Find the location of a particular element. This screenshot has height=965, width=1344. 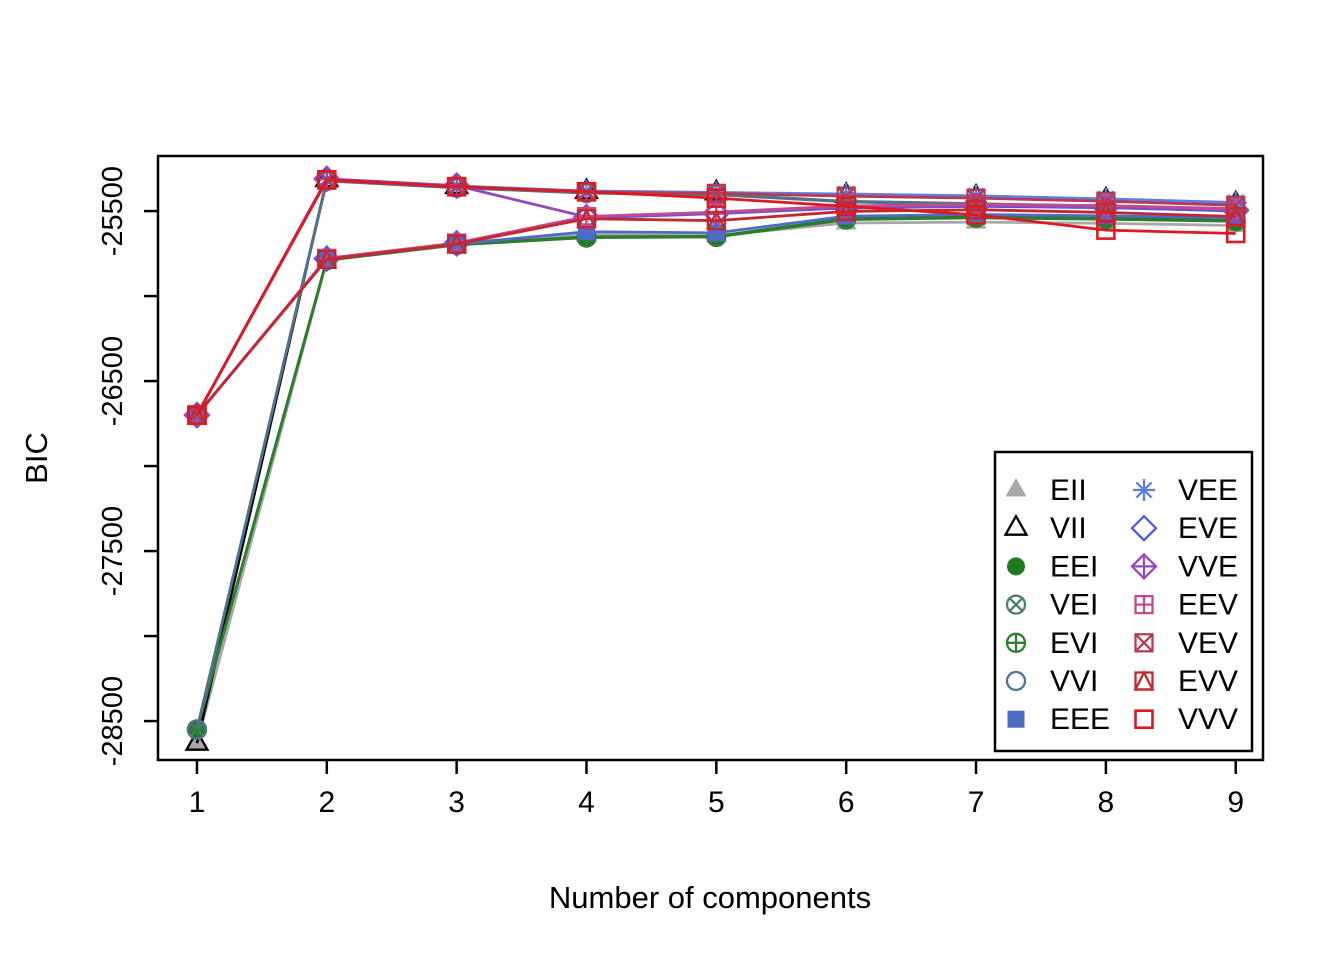

legend-item-EVE: EVE is located at coordinates (1184, 528).